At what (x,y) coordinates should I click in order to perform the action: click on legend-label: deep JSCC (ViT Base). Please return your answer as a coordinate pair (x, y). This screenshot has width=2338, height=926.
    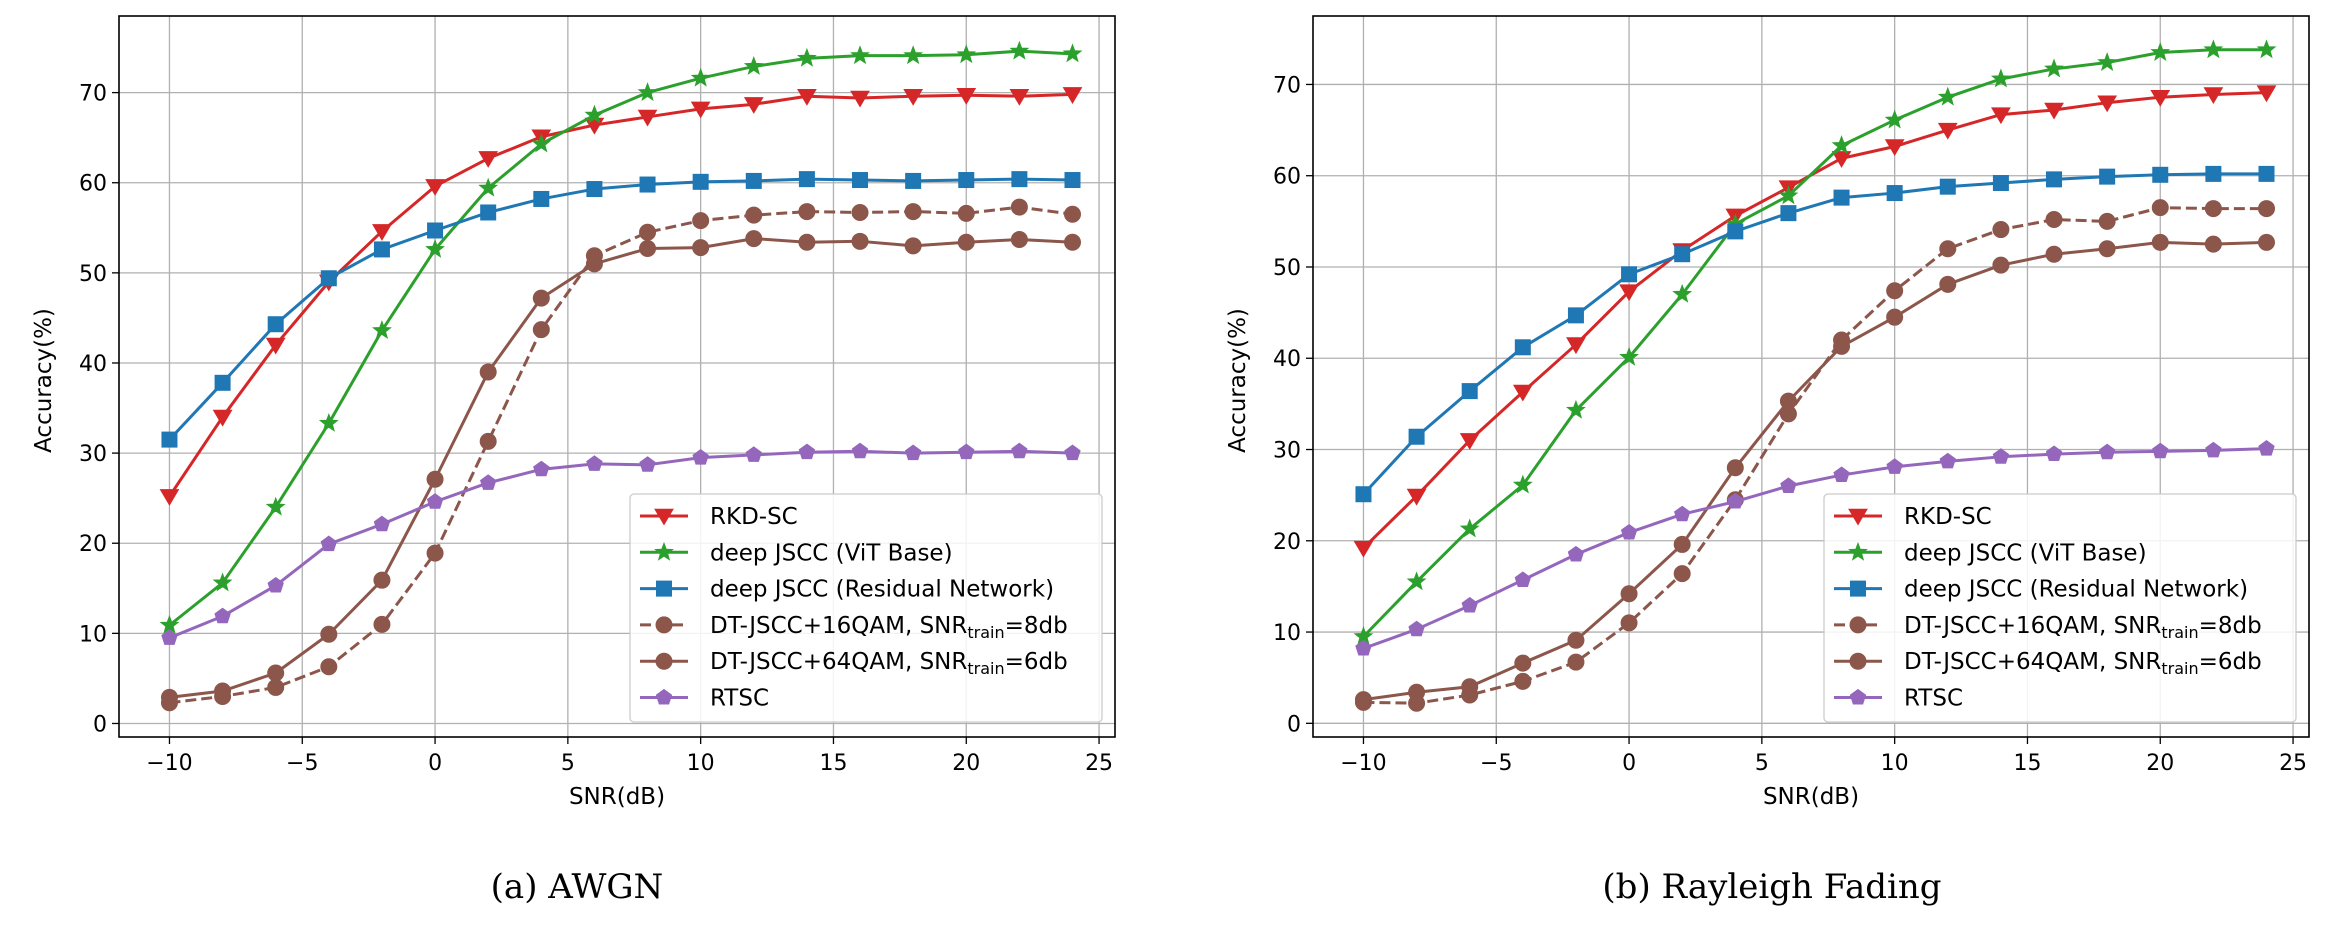
    Looking at the image, I should click on (831, 553).